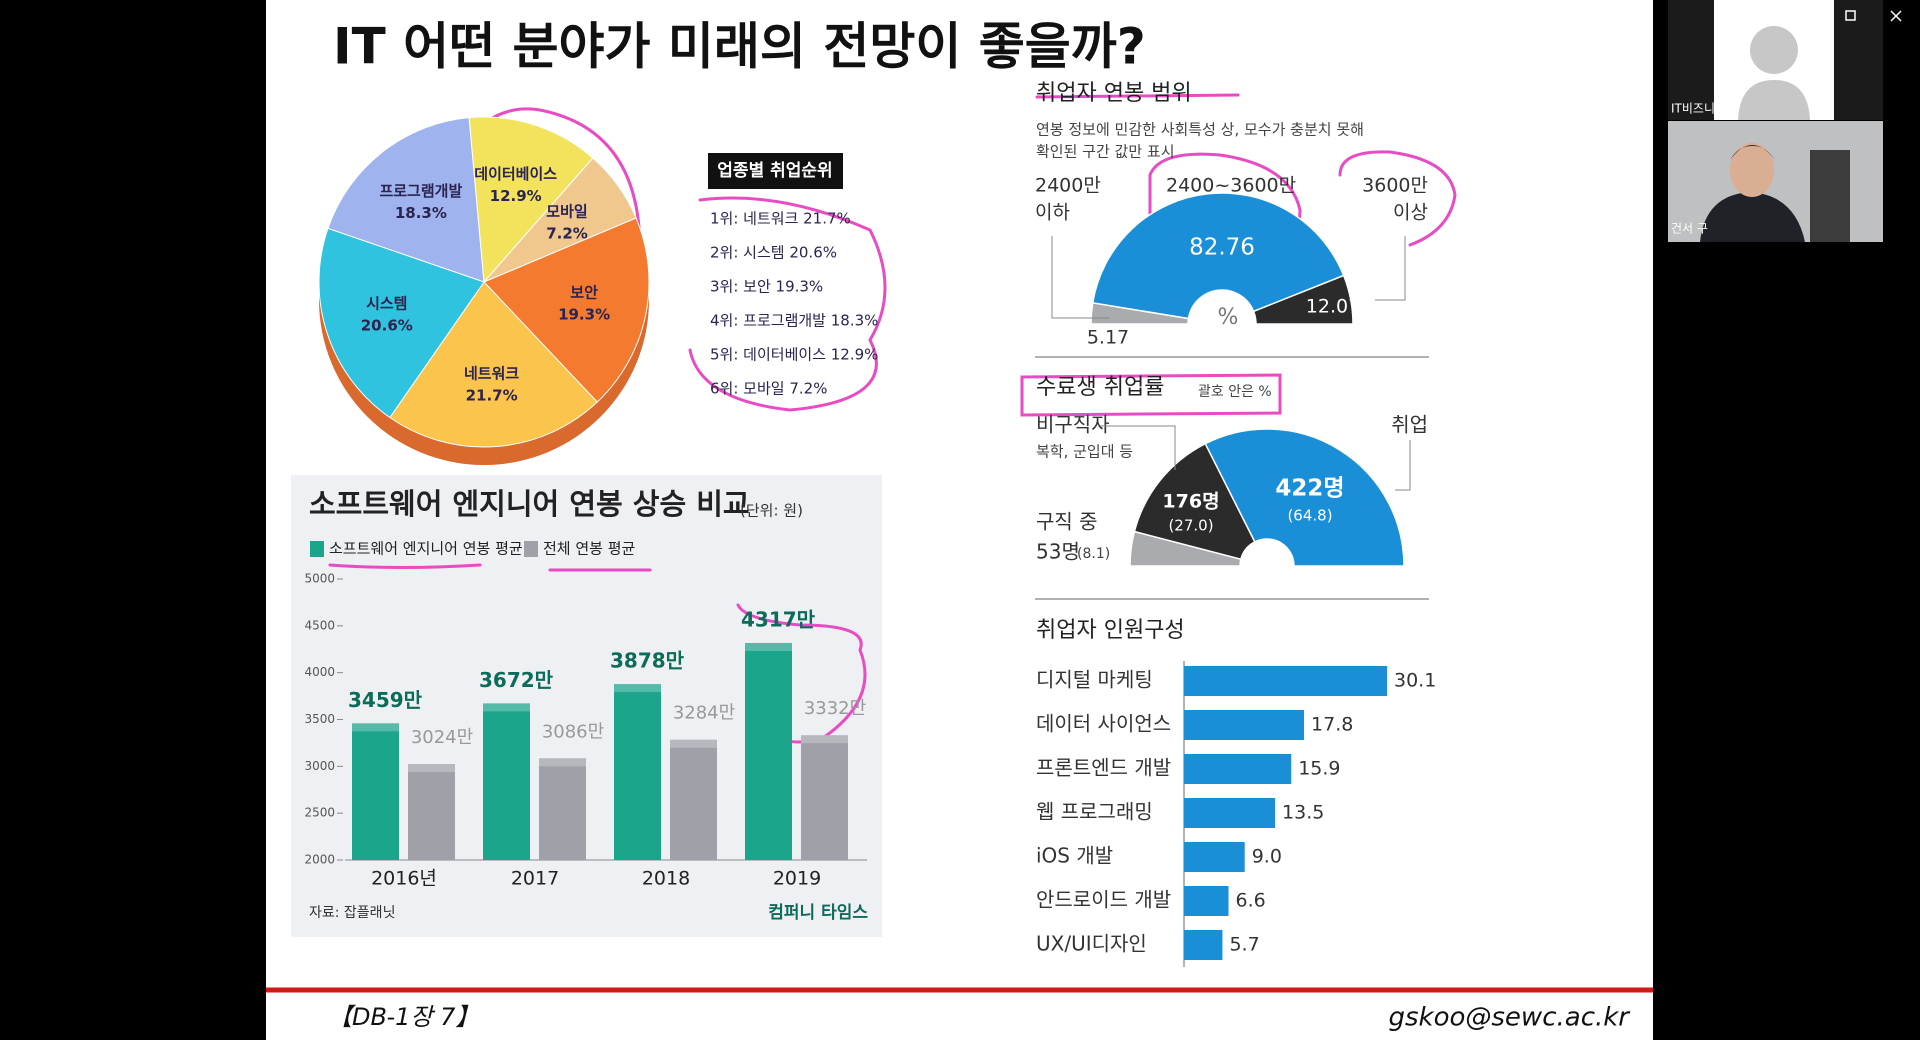 The width and height of the screenshot is (1920, 1040). I want to click on donut-value-label: 53명, so click(1058, 552).